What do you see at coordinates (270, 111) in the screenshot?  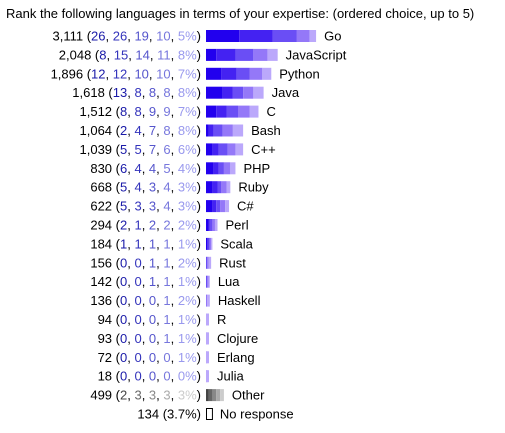 I see `category-label: C` at bounding box center [270, 111].